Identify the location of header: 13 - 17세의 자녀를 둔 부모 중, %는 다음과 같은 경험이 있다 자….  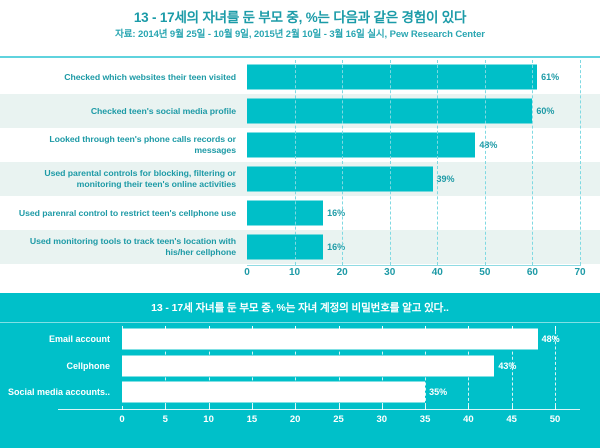
(300, 29).